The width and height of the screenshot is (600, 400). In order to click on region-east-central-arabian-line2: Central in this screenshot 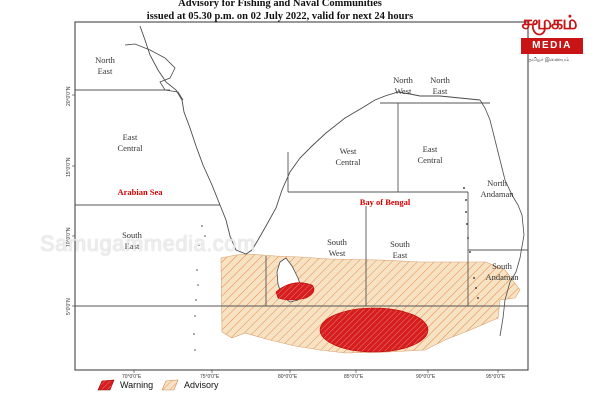, I will do `click(130, 148)`.